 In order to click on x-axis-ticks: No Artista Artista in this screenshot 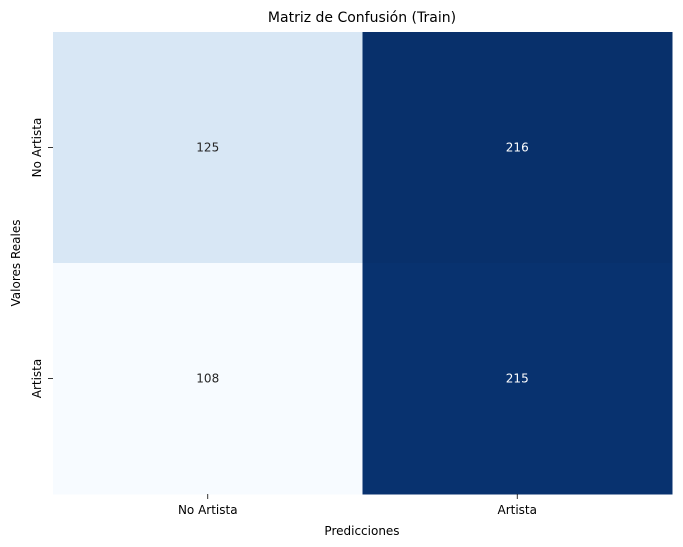, I will do `click(357, 505)`.